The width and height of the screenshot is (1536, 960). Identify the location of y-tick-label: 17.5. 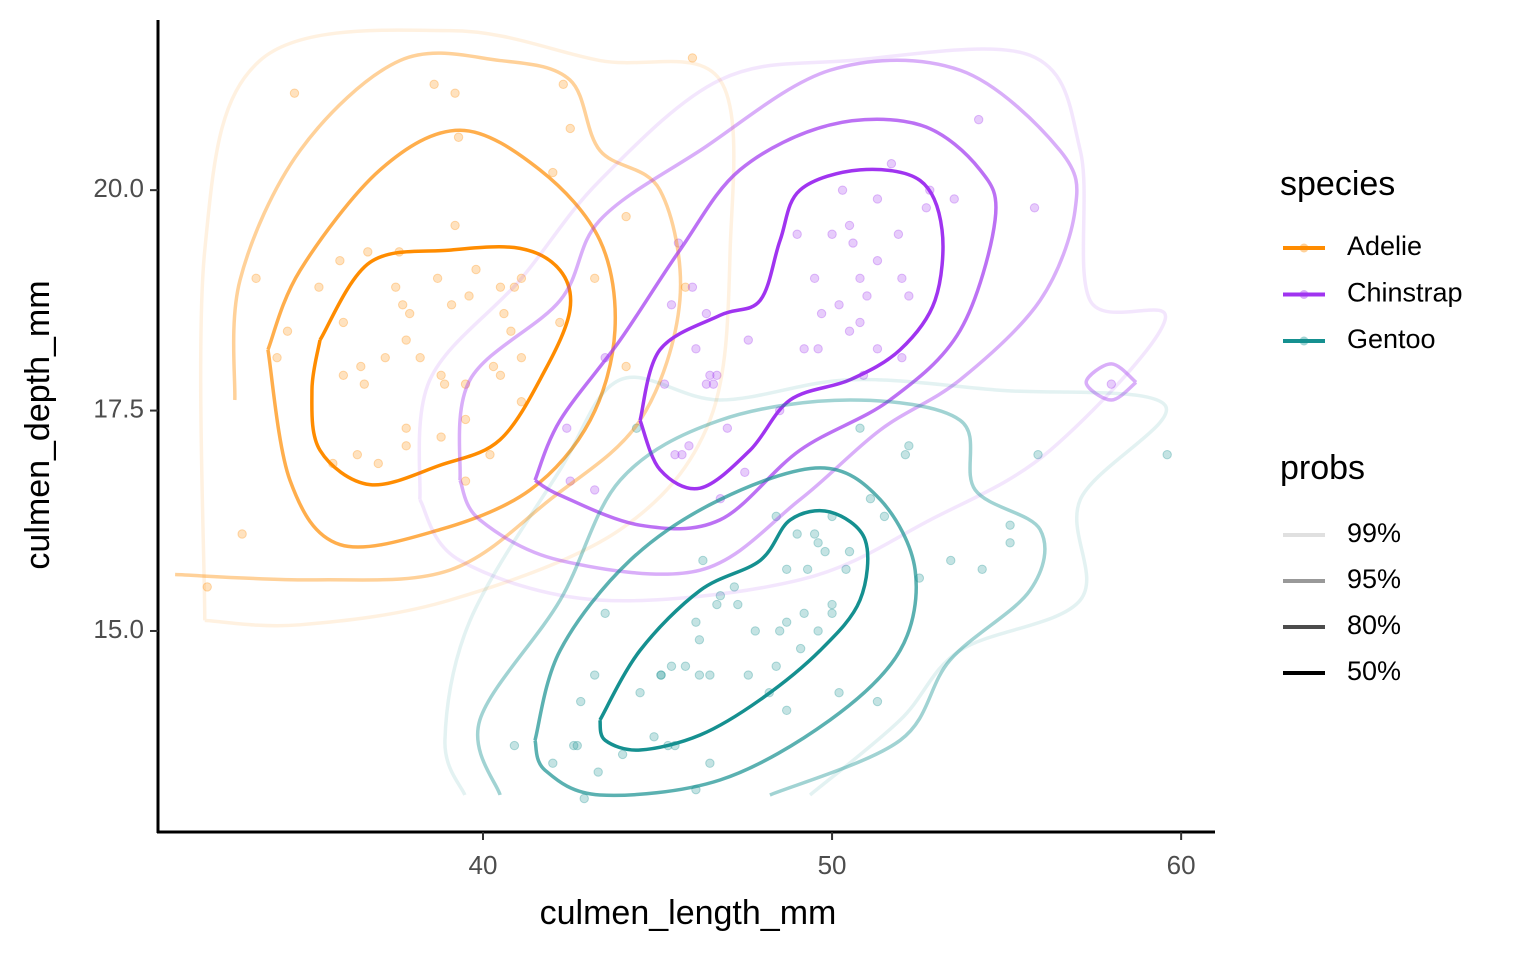
(118, 408).